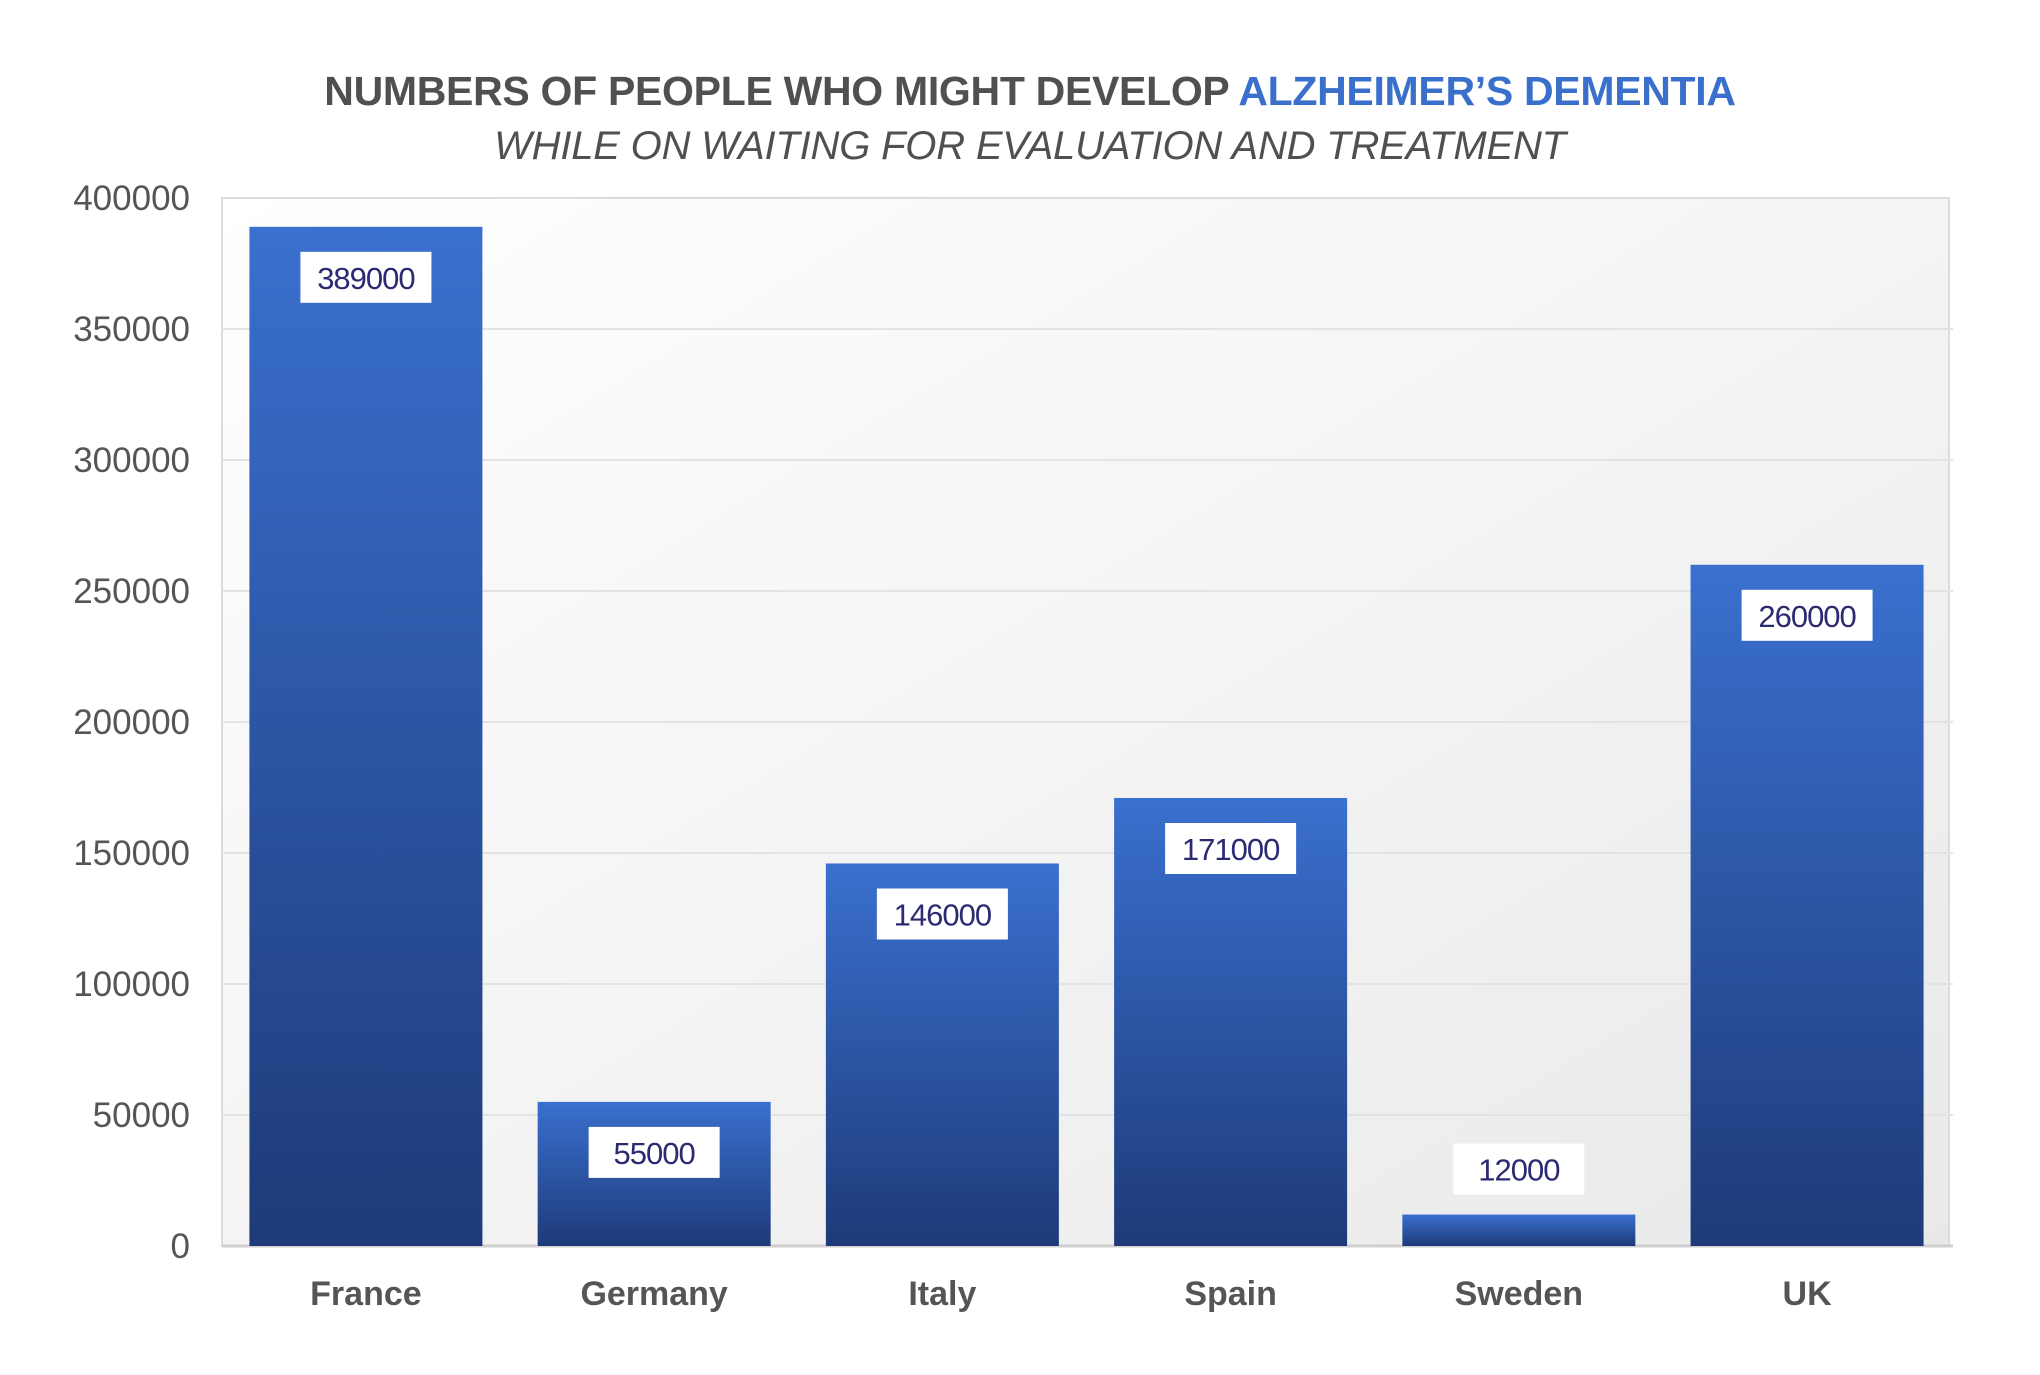 This screenshot has width=2040, height=1375. I want to click on x-tick-label: Sweden, so click(1519, 1294).